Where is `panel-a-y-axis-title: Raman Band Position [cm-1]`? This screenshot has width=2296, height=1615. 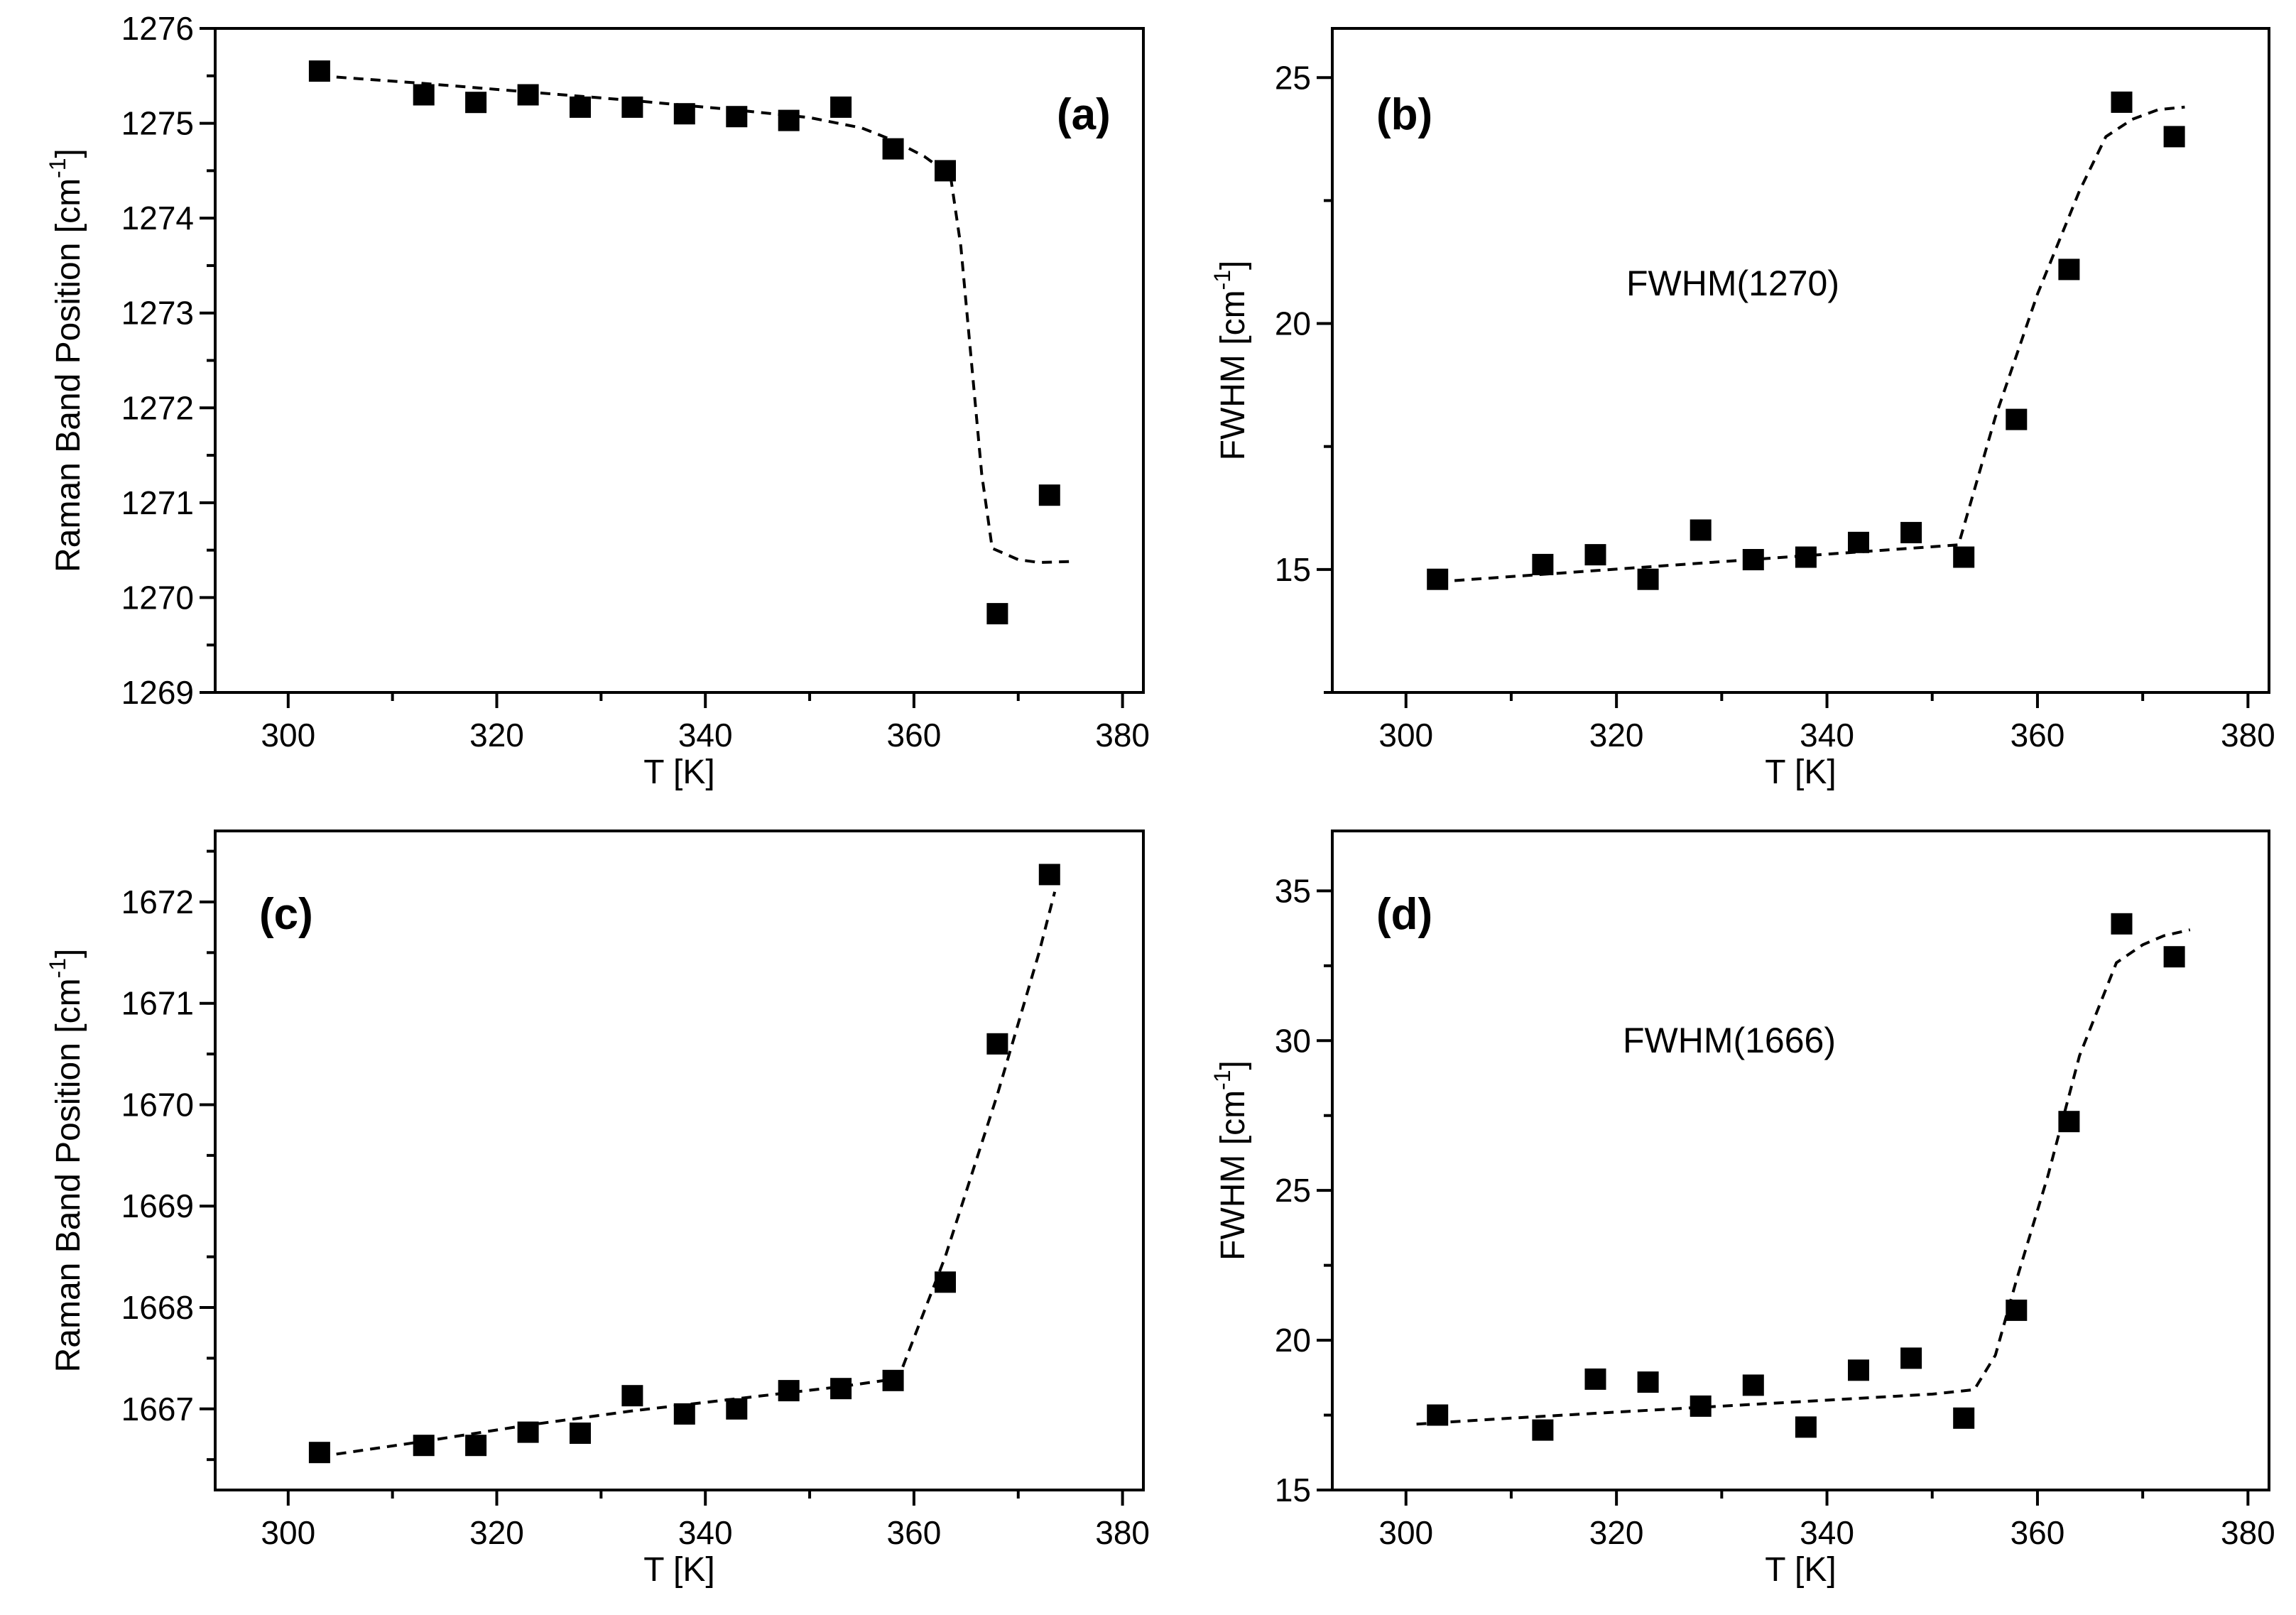 panel-a-y-axis-title: Raman Band Position [cm-1] is located at coordinates (66, 360).